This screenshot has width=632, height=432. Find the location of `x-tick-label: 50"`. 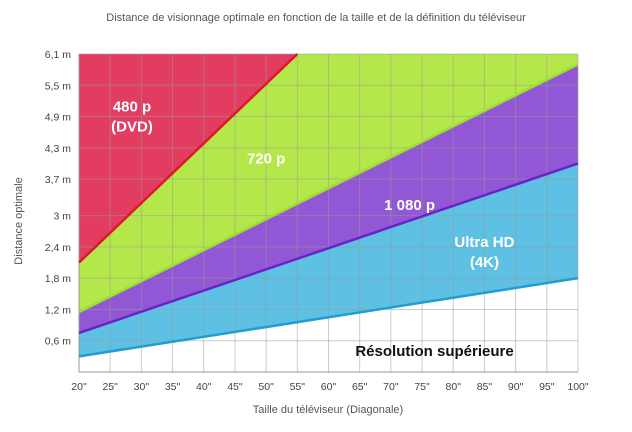

x-tick-label: 50" is located at coordinates (266, 387).